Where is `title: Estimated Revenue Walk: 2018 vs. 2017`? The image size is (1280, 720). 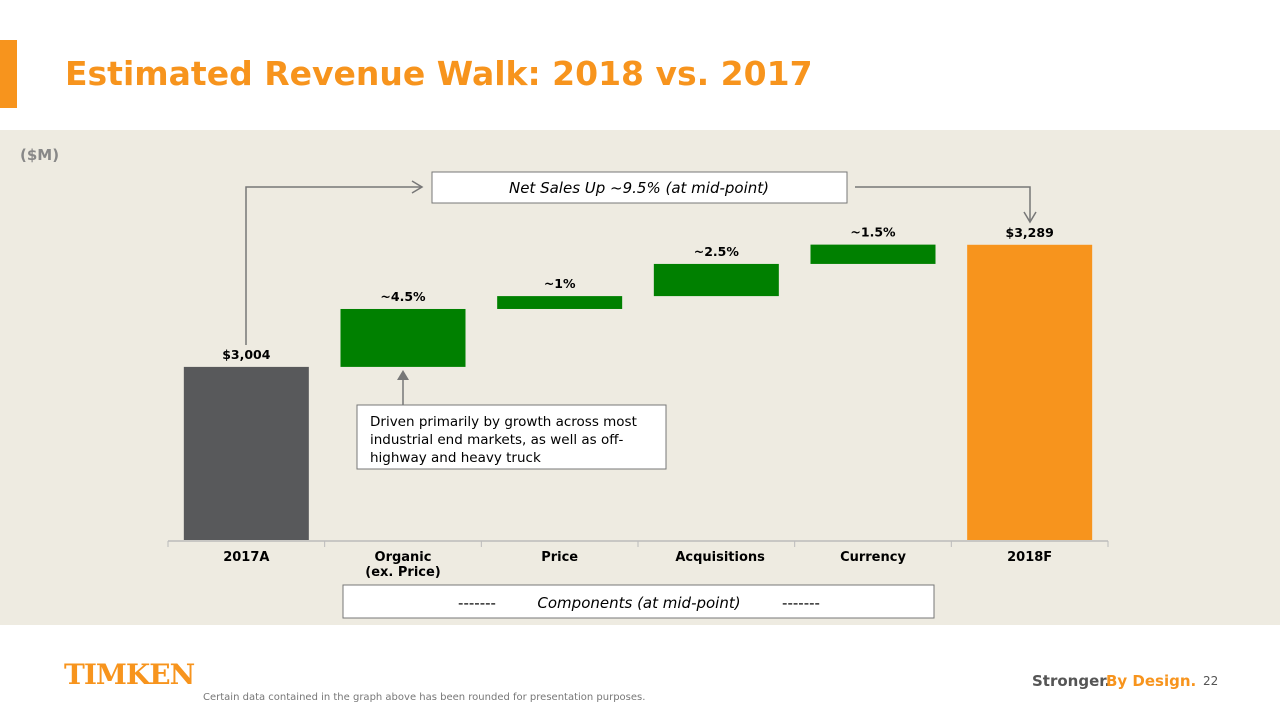 title: Estimated Revenue Walk: 2018 vs. 2017 is located at coordinates (439, 73).